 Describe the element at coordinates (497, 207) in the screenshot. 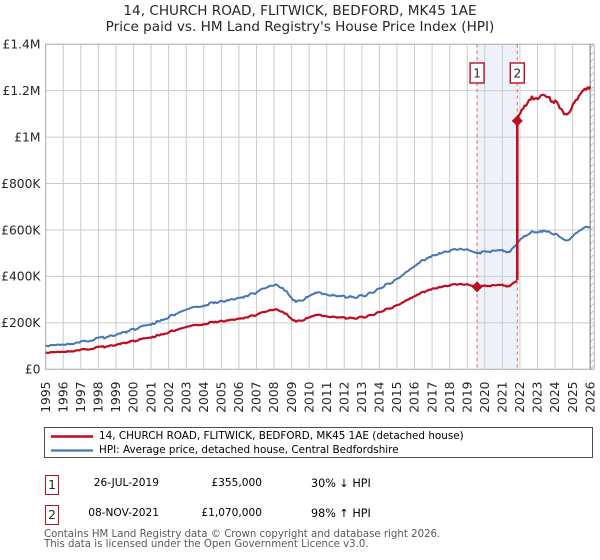

I see `between-sales-shaded-band` at that location.